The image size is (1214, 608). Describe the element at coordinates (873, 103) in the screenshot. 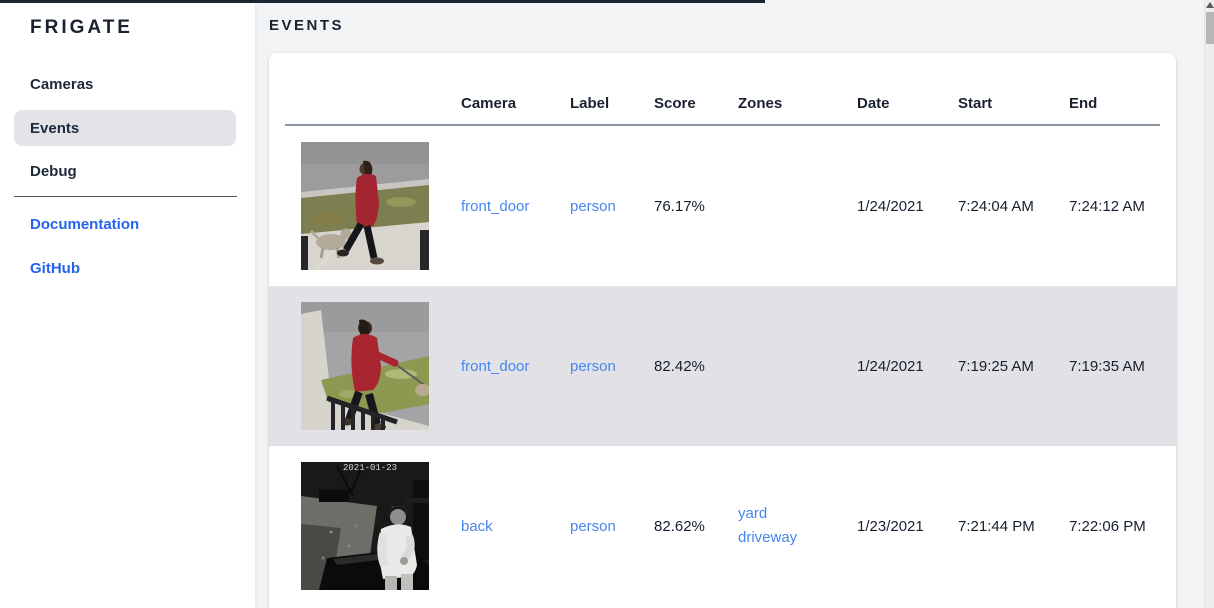

I see `column-header-date: Date` at that location.